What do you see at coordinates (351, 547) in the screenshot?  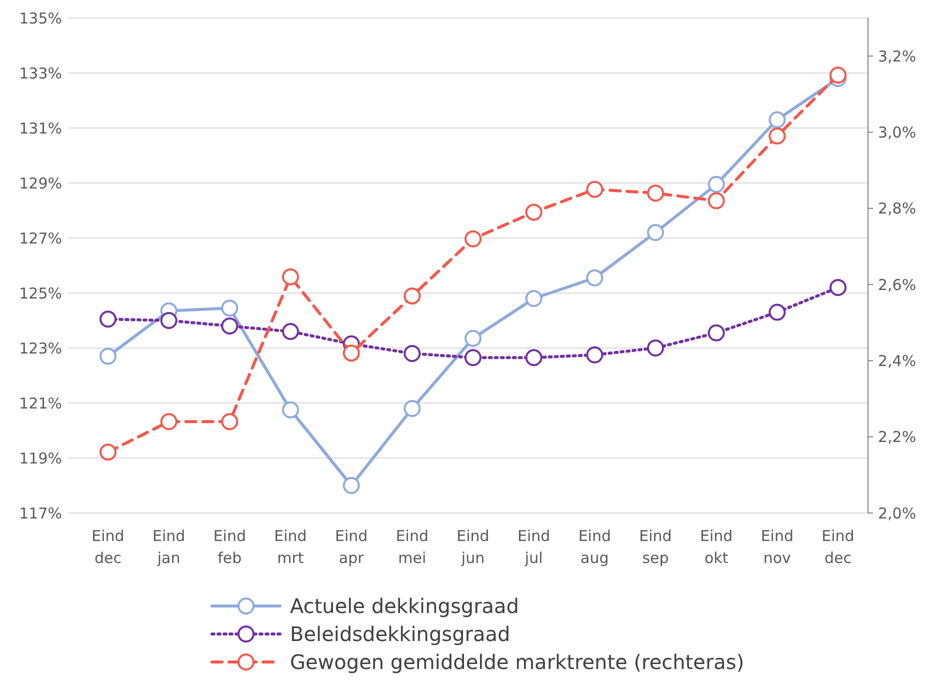 I see `x-tick-label: Eind apr` at bounding box center [351, 547].